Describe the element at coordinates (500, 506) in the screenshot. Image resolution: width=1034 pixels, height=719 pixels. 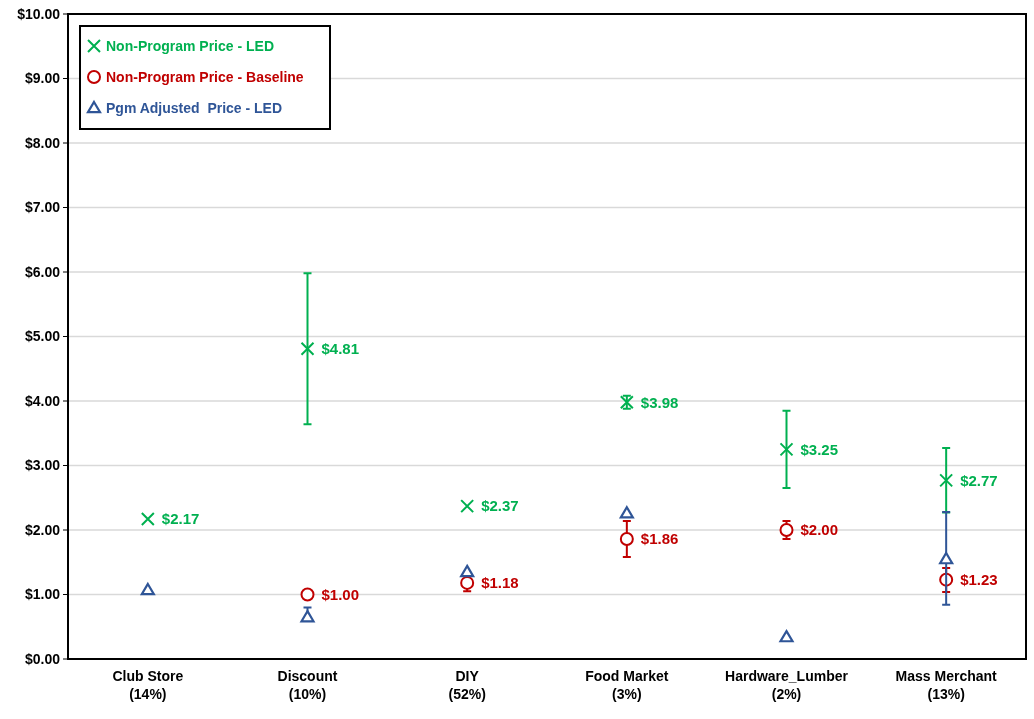
I see `data-label: $2.37` at that location.